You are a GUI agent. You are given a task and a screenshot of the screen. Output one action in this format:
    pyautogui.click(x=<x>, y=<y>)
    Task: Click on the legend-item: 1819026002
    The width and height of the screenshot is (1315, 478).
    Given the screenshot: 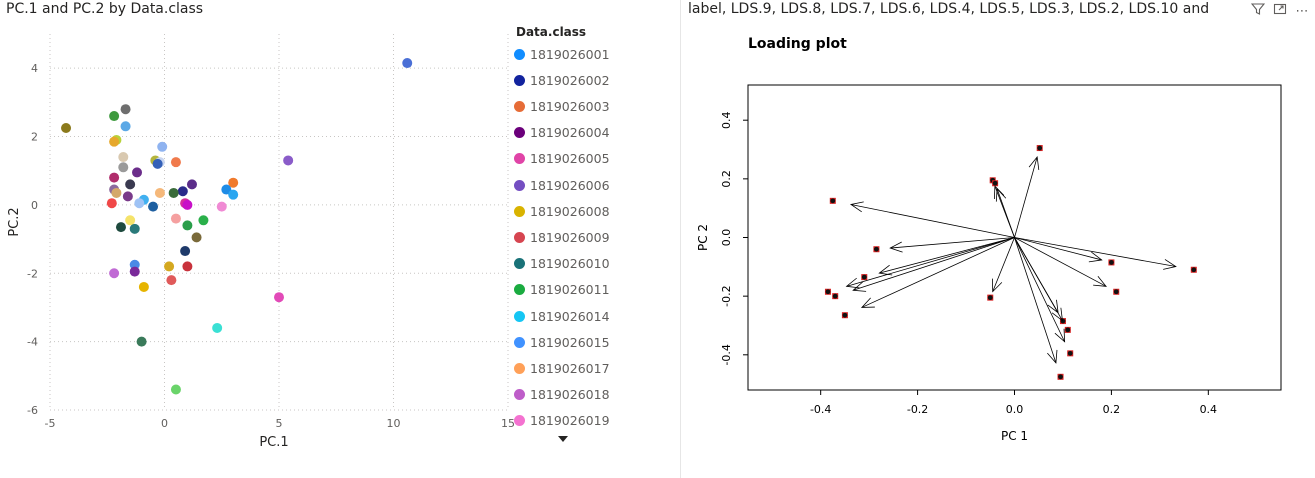 What is the action you would take?
    pyautogui.click(x=562, y=80)
    